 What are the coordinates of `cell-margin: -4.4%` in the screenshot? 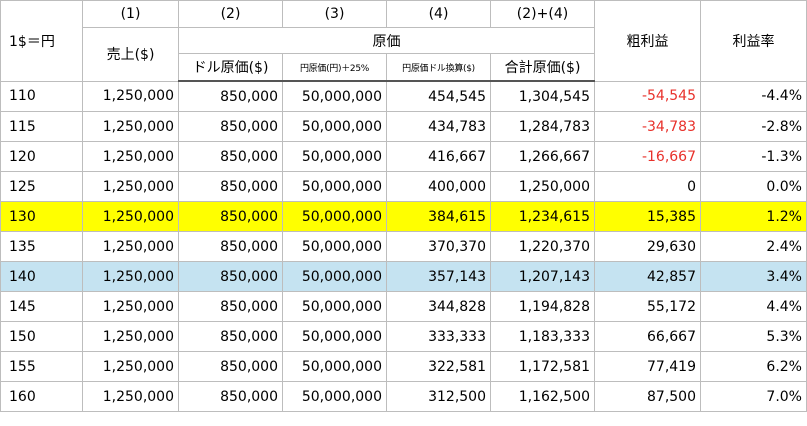 It's located at (753, 96).